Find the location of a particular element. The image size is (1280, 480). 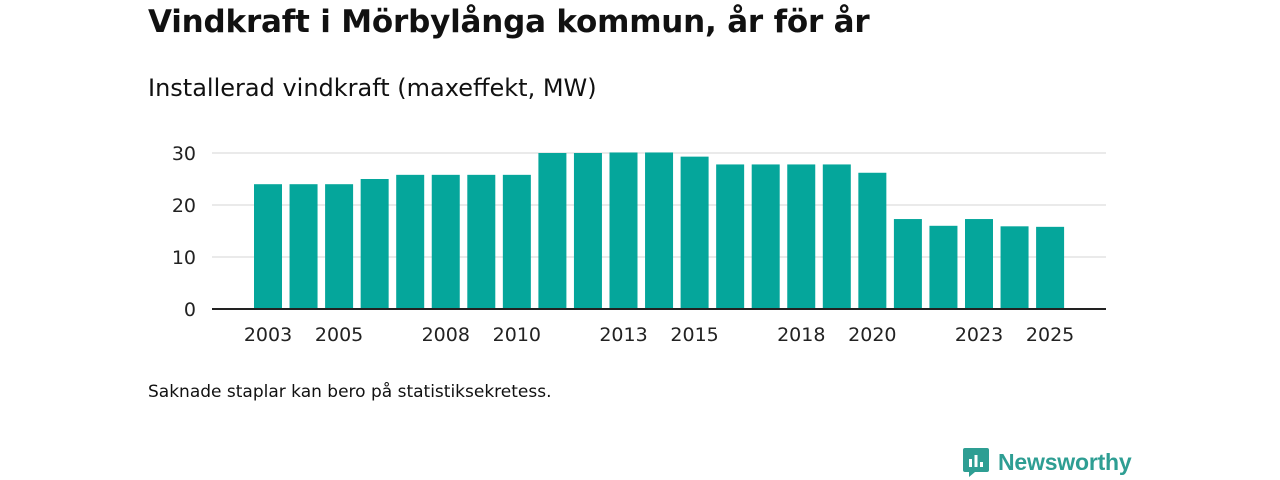

bar-2010 is located at coordinates (516, 241).